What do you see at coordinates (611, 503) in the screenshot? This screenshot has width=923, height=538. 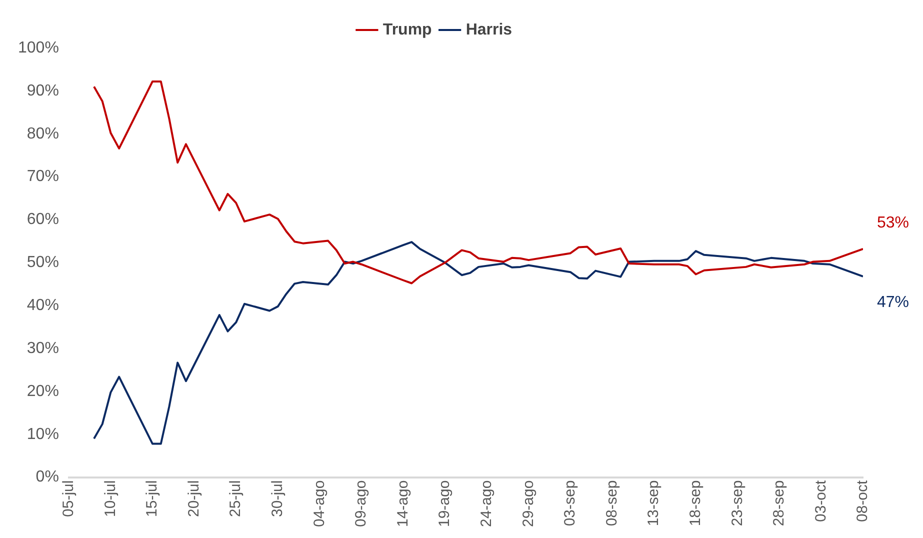 I see `x-tick-label: 08-sep` at bounding box center [611, 503].